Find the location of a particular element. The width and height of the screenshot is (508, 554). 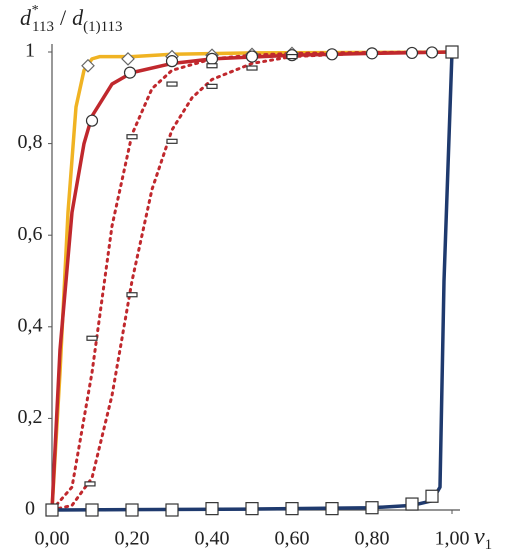

x-tick-label: 1,00 is located at coordinates (452, 539).